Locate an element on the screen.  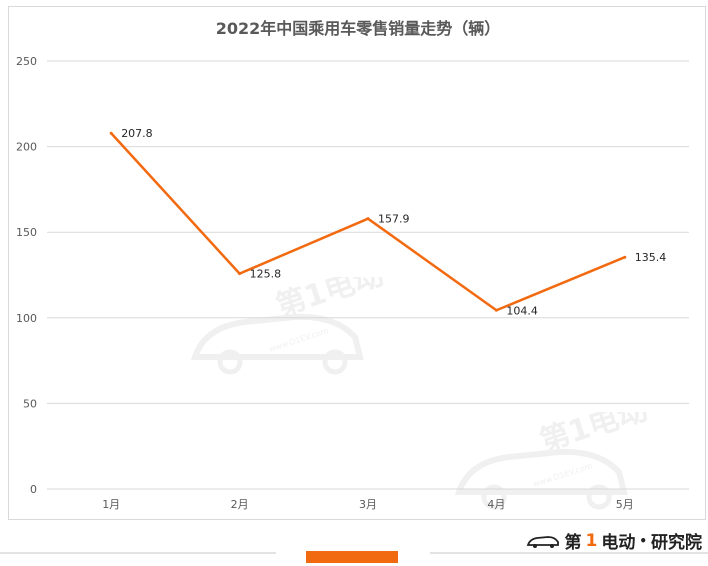
y-tick-label: 200 is located at coordinates (26, 147).